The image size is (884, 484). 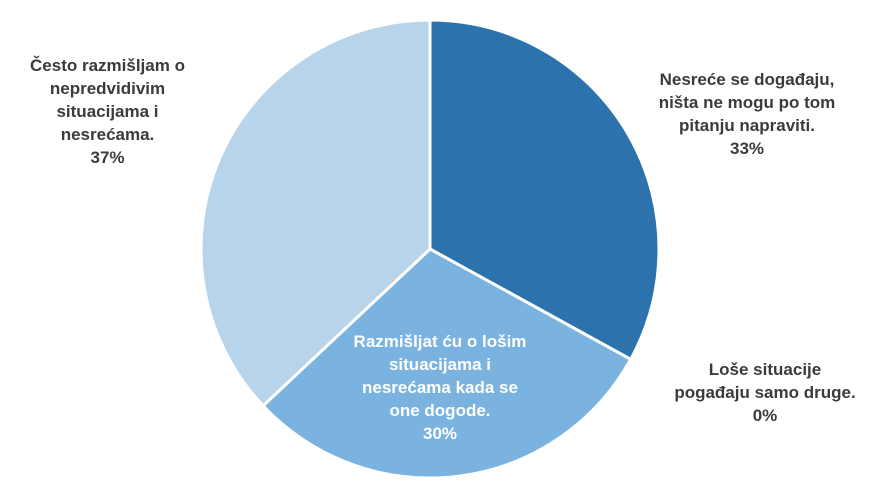 I want to click on label-line: pogađaju samo druge., so click(x=765, y=392).